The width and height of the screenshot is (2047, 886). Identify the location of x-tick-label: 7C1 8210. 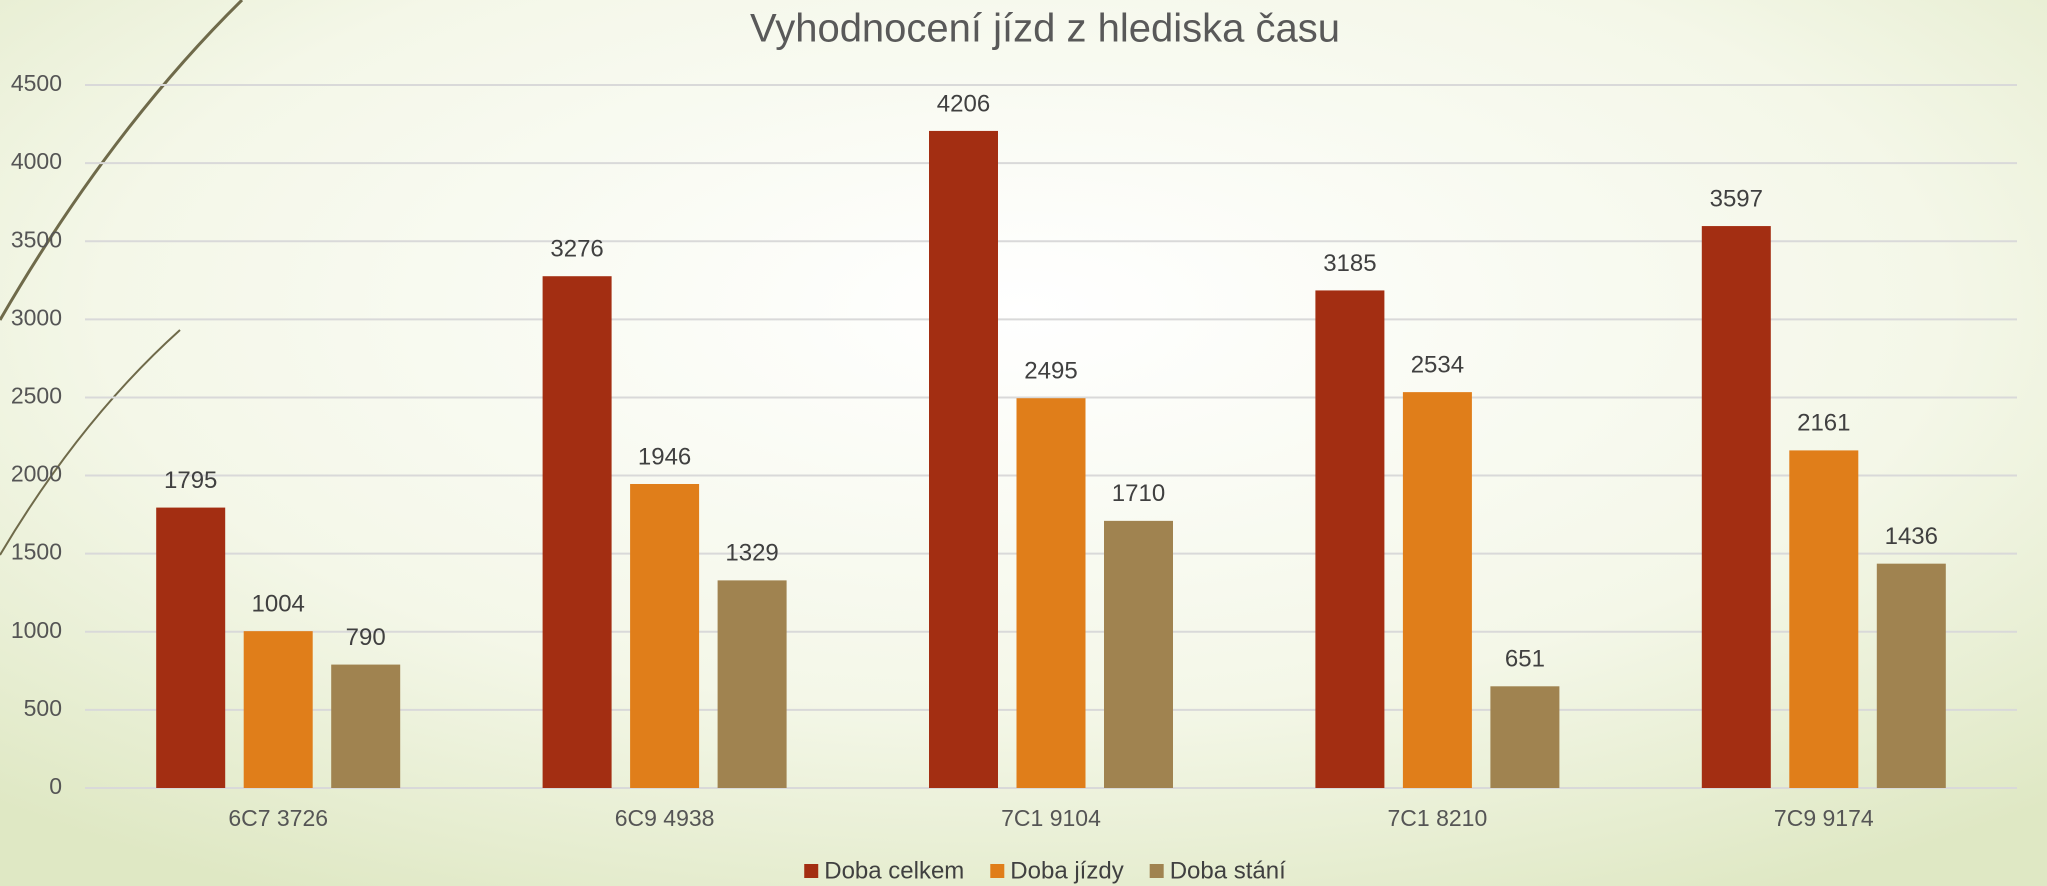
(1438, 818).